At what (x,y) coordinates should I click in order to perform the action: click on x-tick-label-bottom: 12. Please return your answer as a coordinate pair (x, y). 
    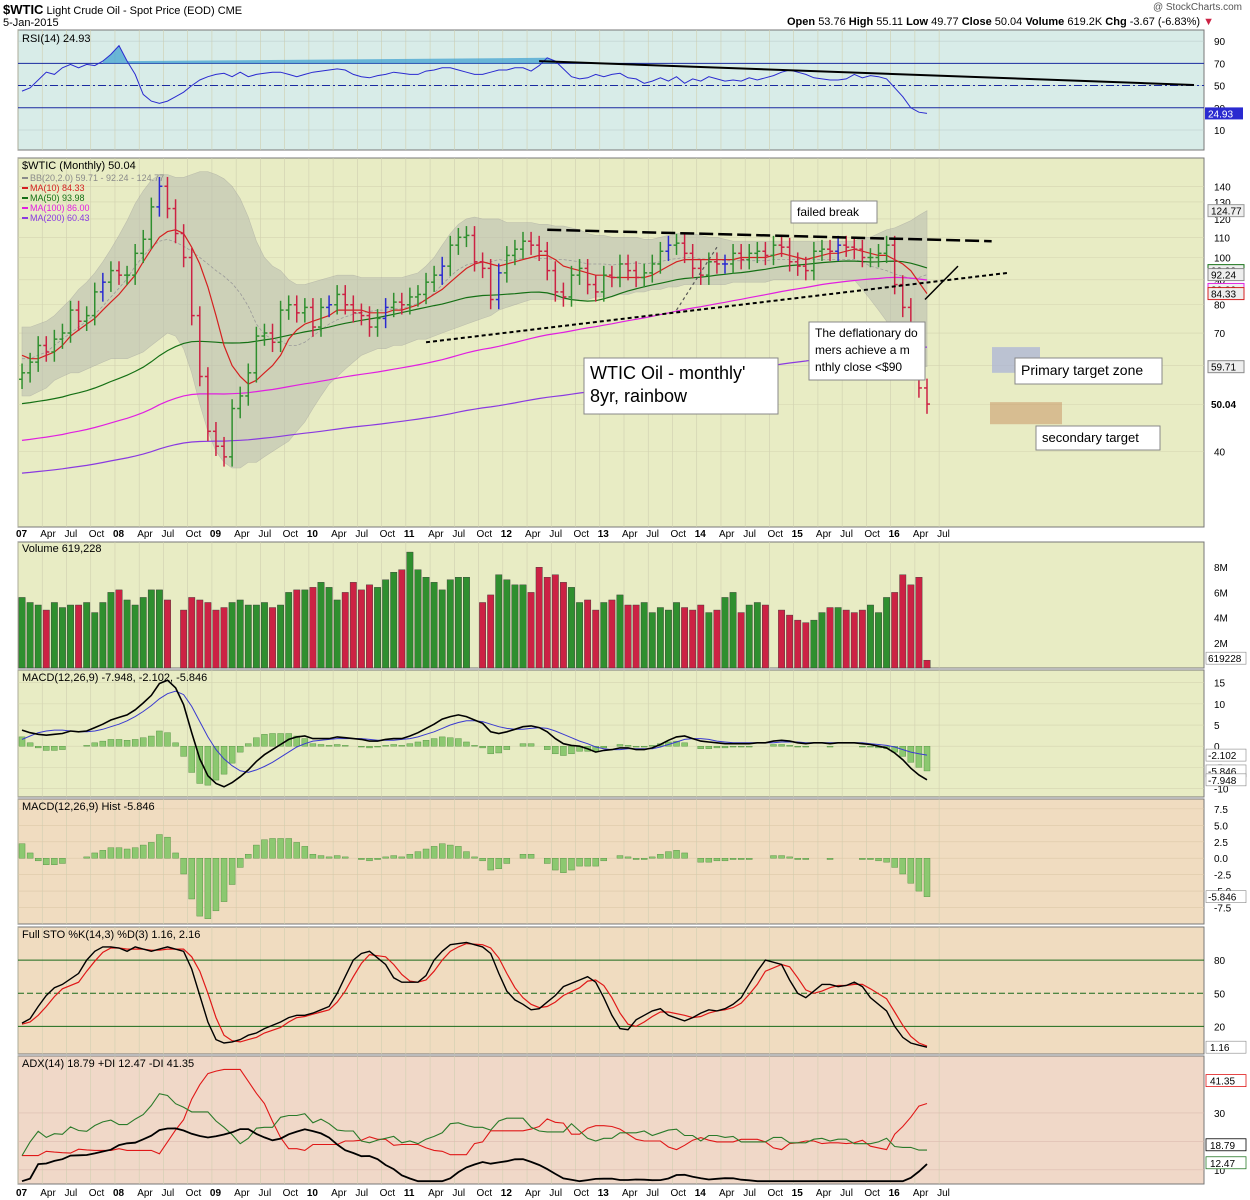
    Looking at the image, I should click on (507, 1193).